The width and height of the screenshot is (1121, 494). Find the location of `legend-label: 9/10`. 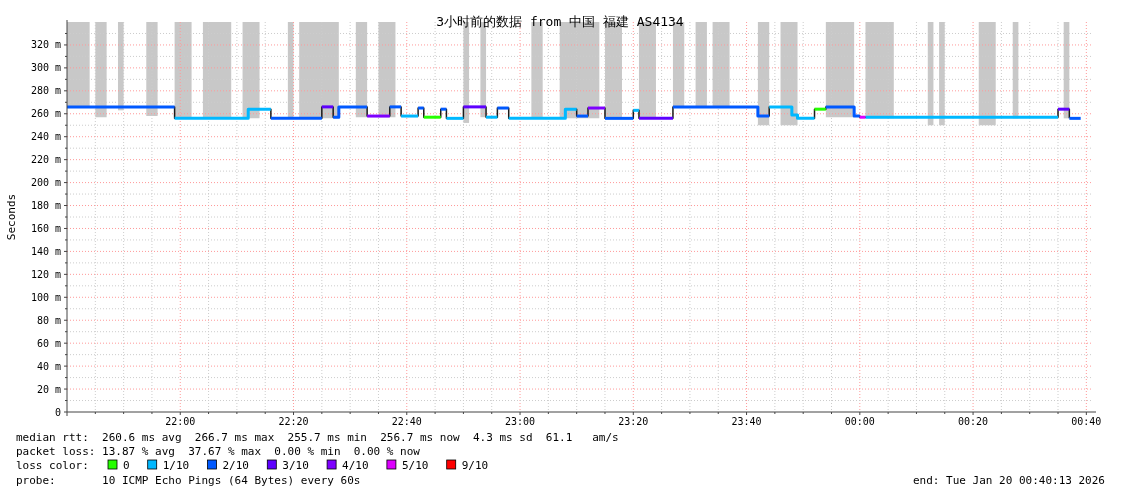

legend-label: 9/10 is located at coordinates (475, 465).